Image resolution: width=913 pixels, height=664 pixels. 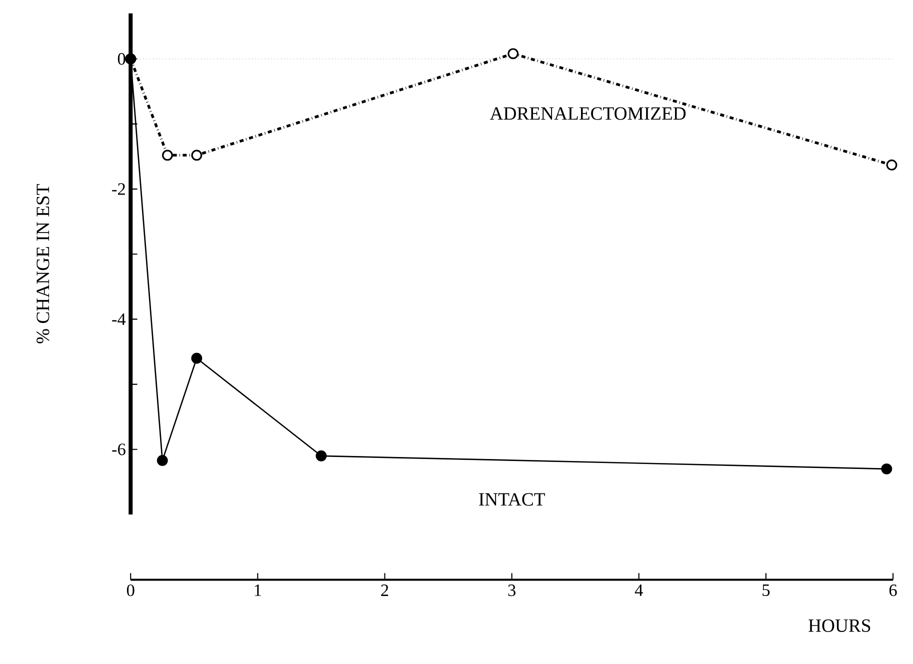 I want to click on x-tick-label: 6, so click(x=893, y=590).